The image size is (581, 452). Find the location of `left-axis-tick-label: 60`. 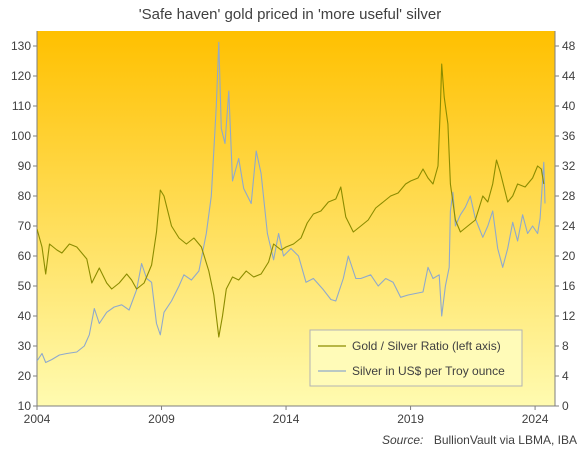

left-axis-tick-label: 60 is located at coordinates (25, 256).